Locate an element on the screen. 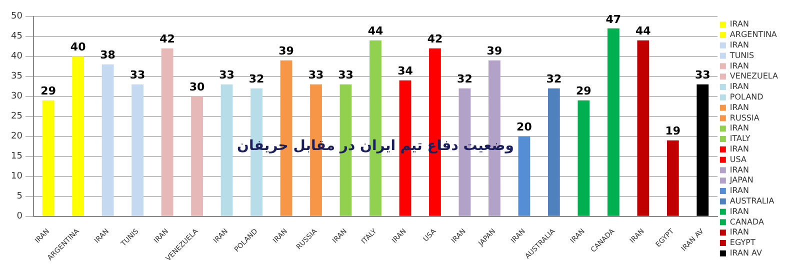 This screenshot has height=274, width=800. legend-label: AUSTRALIA is located at coordinates (752, 201).